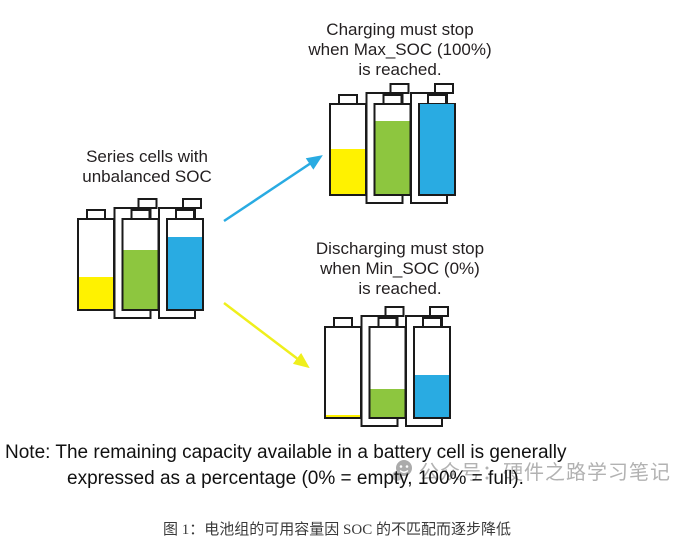 This screenshot has height=553, width=674. What do you see at coordinates (147, 176) in the screenshot?
I see `series-cells-line: unbalanced SOC` at bounding box center [147, 176].